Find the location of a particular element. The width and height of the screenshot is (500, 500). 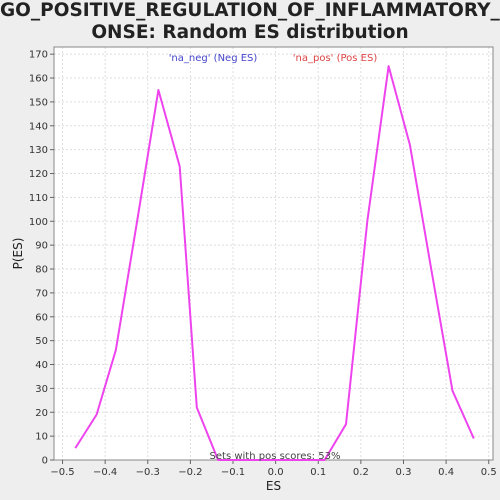

y-tick-label: 160 is located at coordinates (38, 79).